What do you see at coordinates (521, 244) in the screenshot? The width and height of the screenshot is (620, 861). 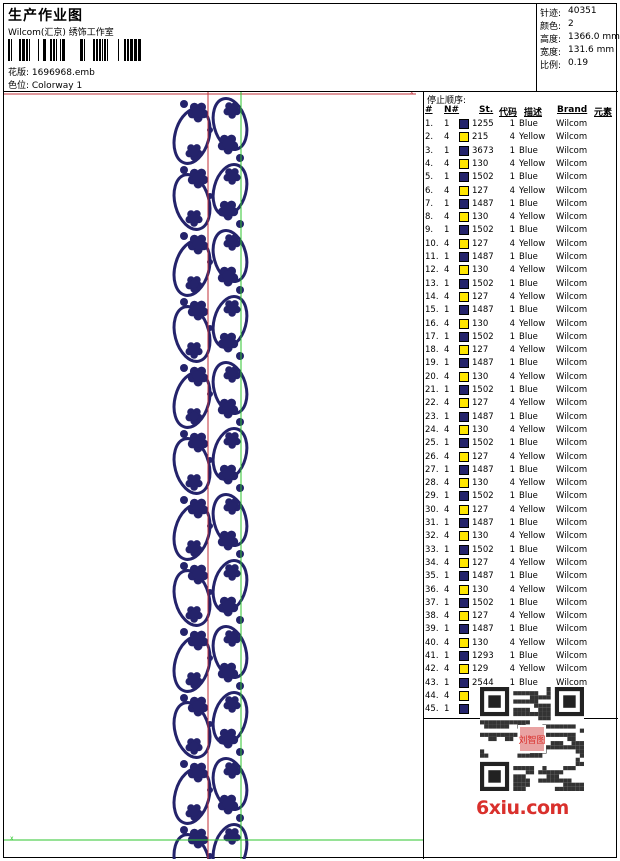 I see `stop-row: 10. 4 127 4 Yellow Wilcom` at bounding box center [521, 244].